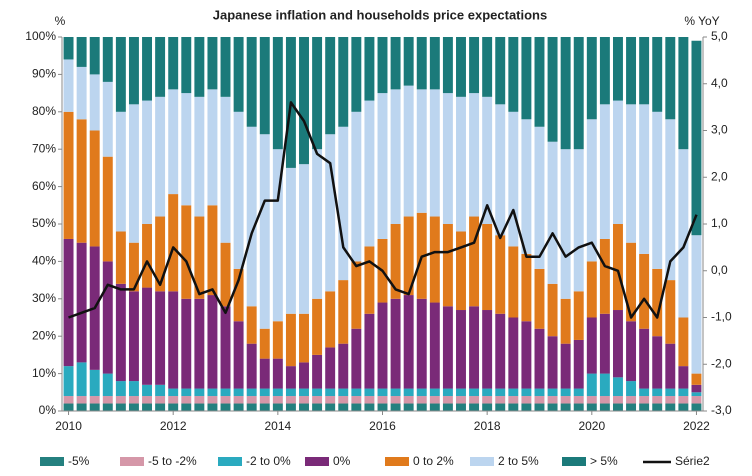 Image resolution: width=752 pixels, height=476 pixels. I want to click on y-tick-label: 60%, so click(44, 186).